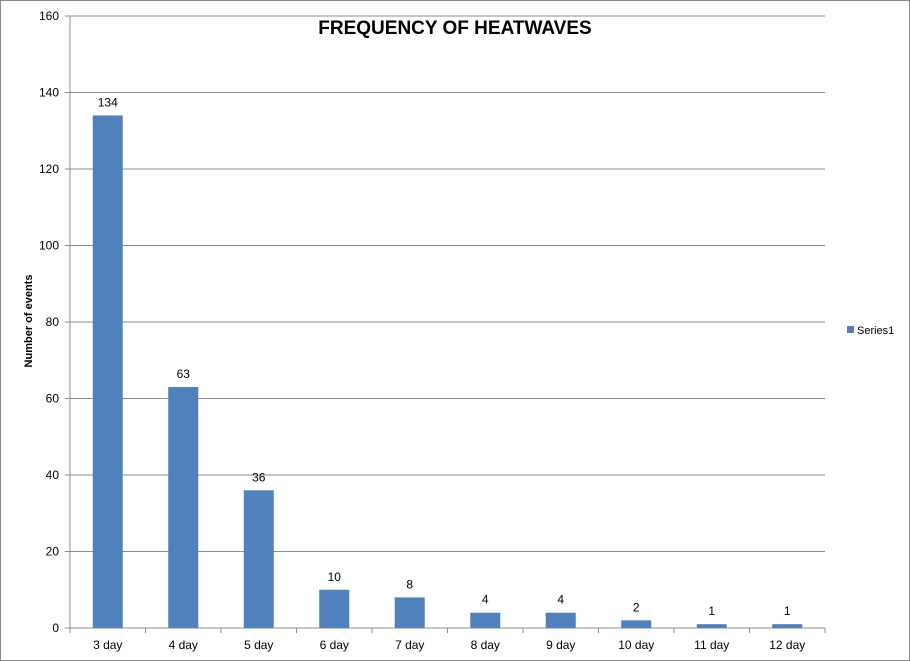  I want to click on y-tick-label: 120, so click(49, 169).